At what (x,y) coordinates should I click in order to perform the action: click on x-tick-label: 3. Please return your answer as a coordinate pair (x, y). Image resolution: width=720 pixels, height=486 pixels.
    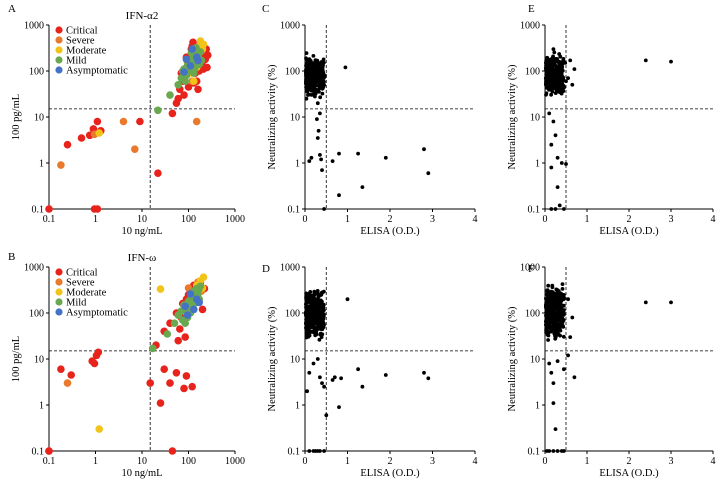
    Looking at the image, I should click on (432, 461).